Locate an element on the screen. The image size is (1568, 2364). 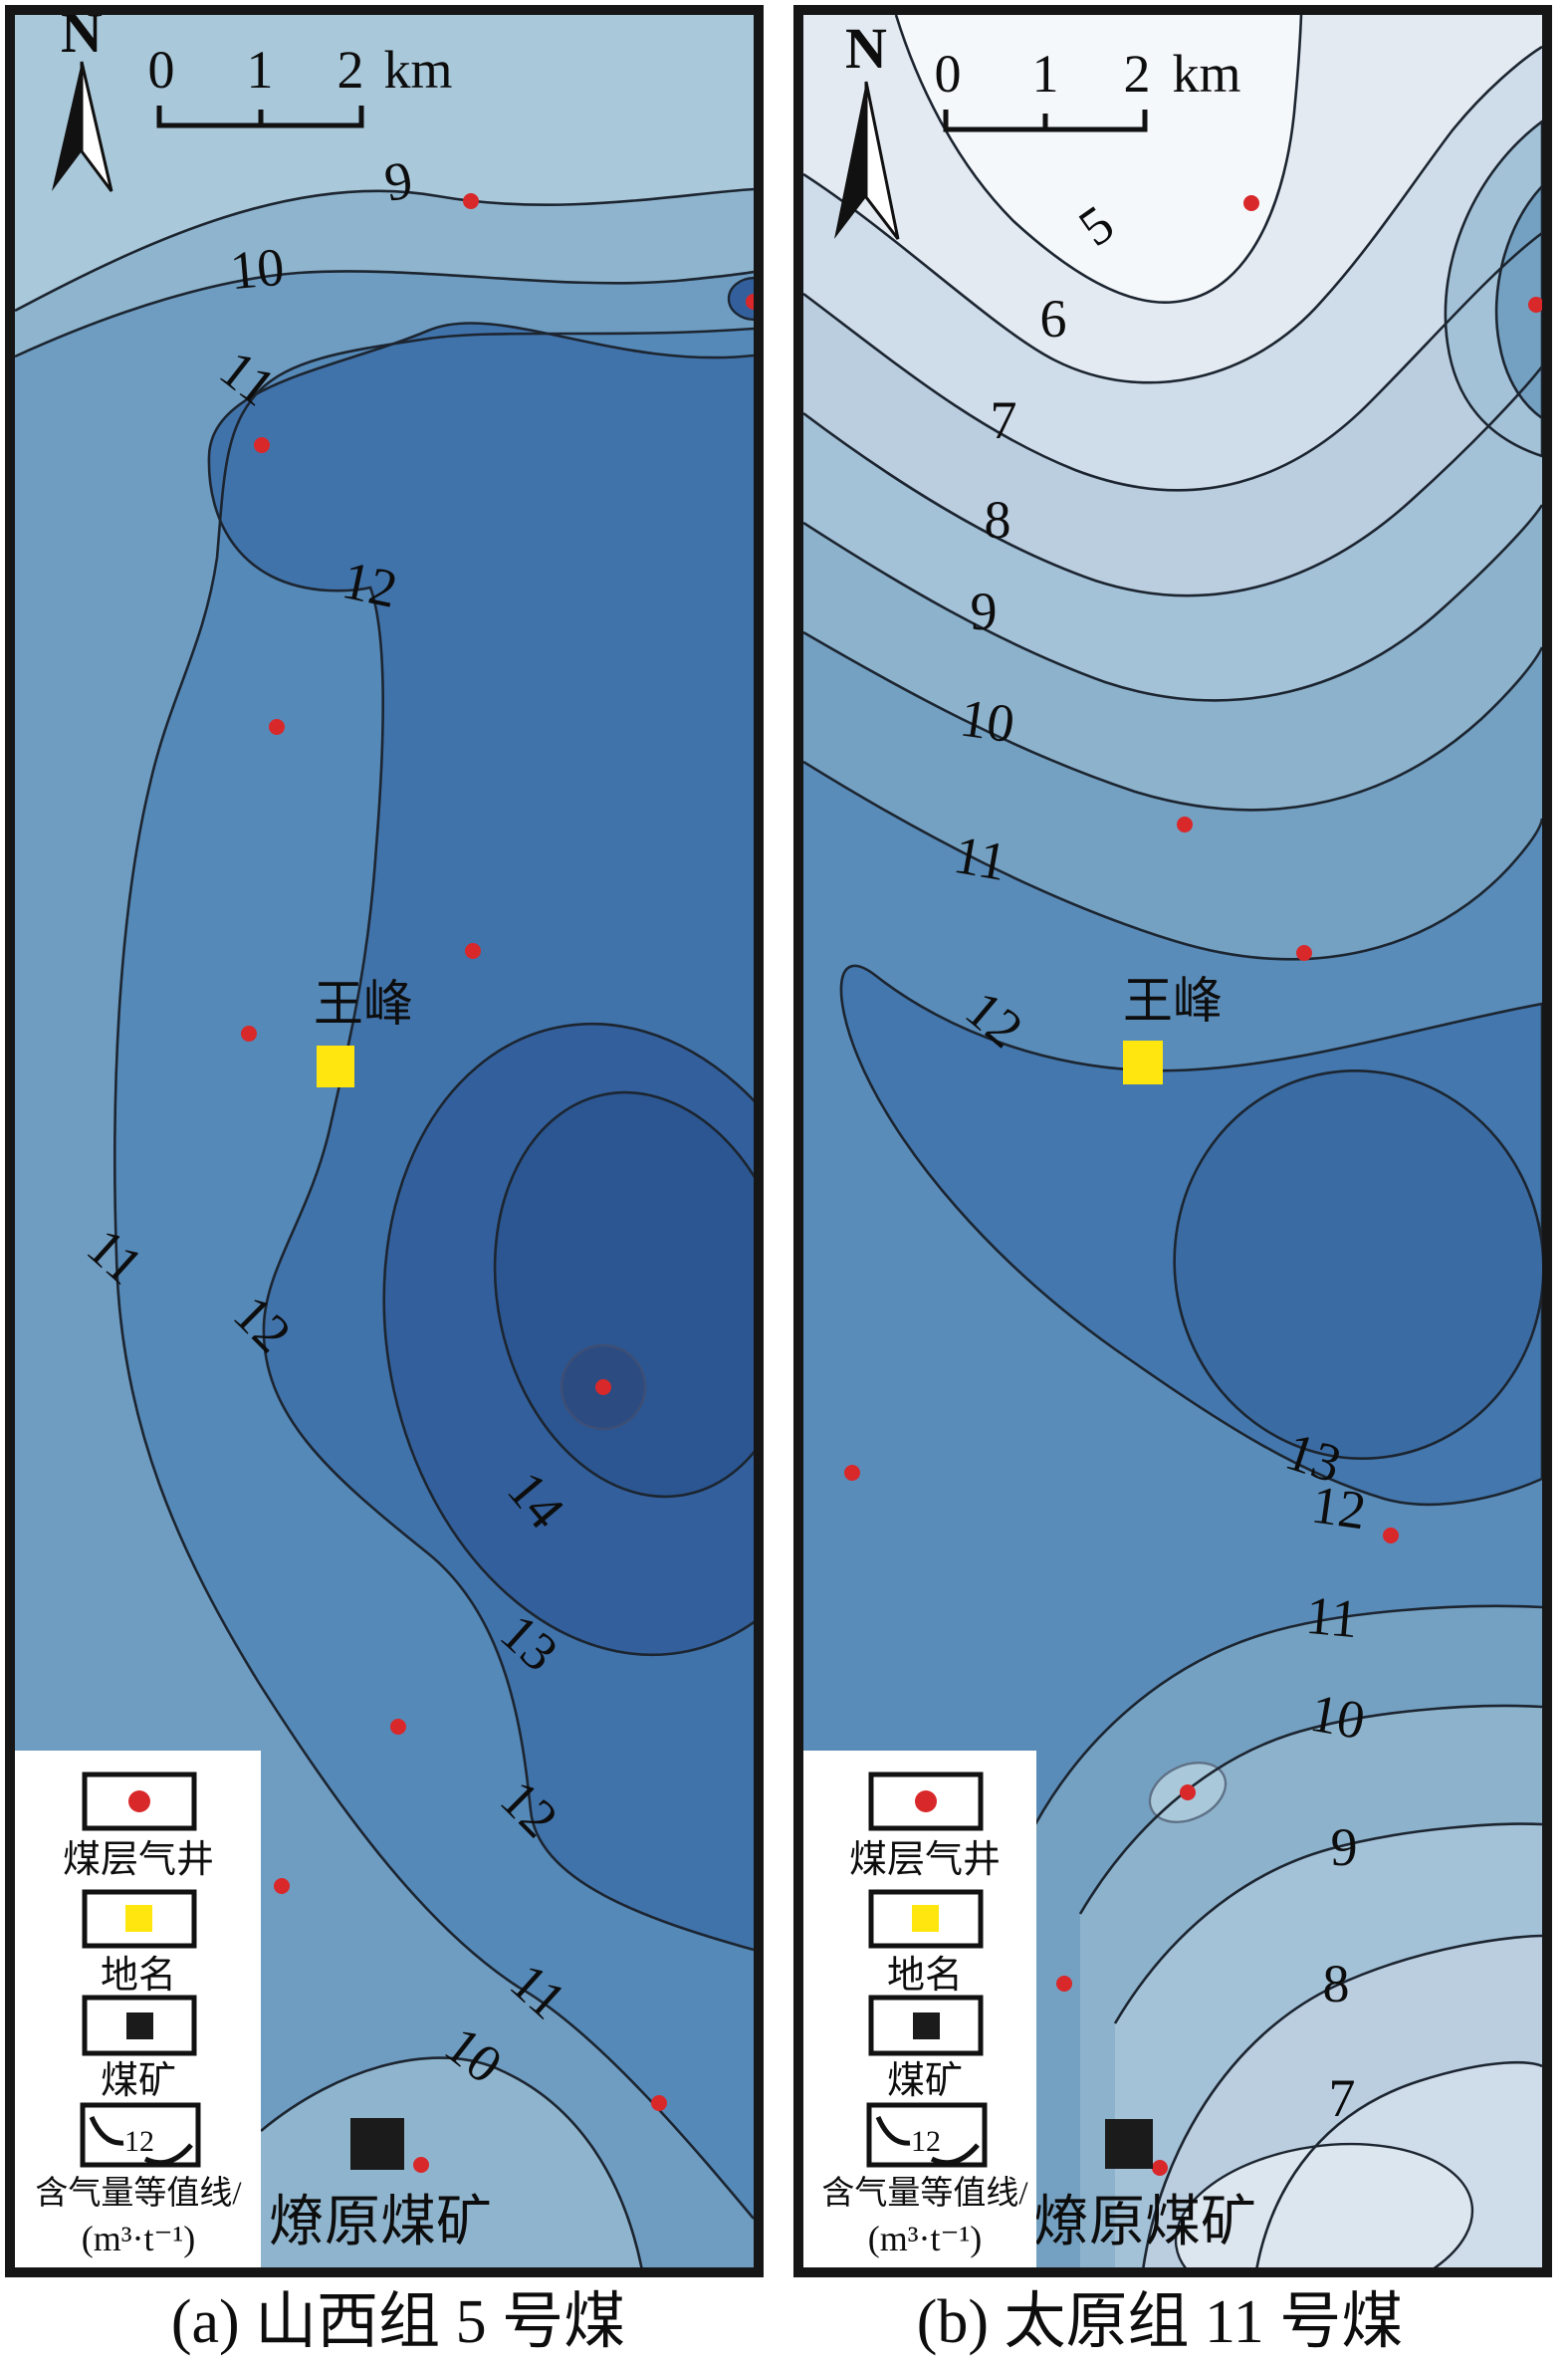
scale-2: 2 is located at coordinates (350, 70).